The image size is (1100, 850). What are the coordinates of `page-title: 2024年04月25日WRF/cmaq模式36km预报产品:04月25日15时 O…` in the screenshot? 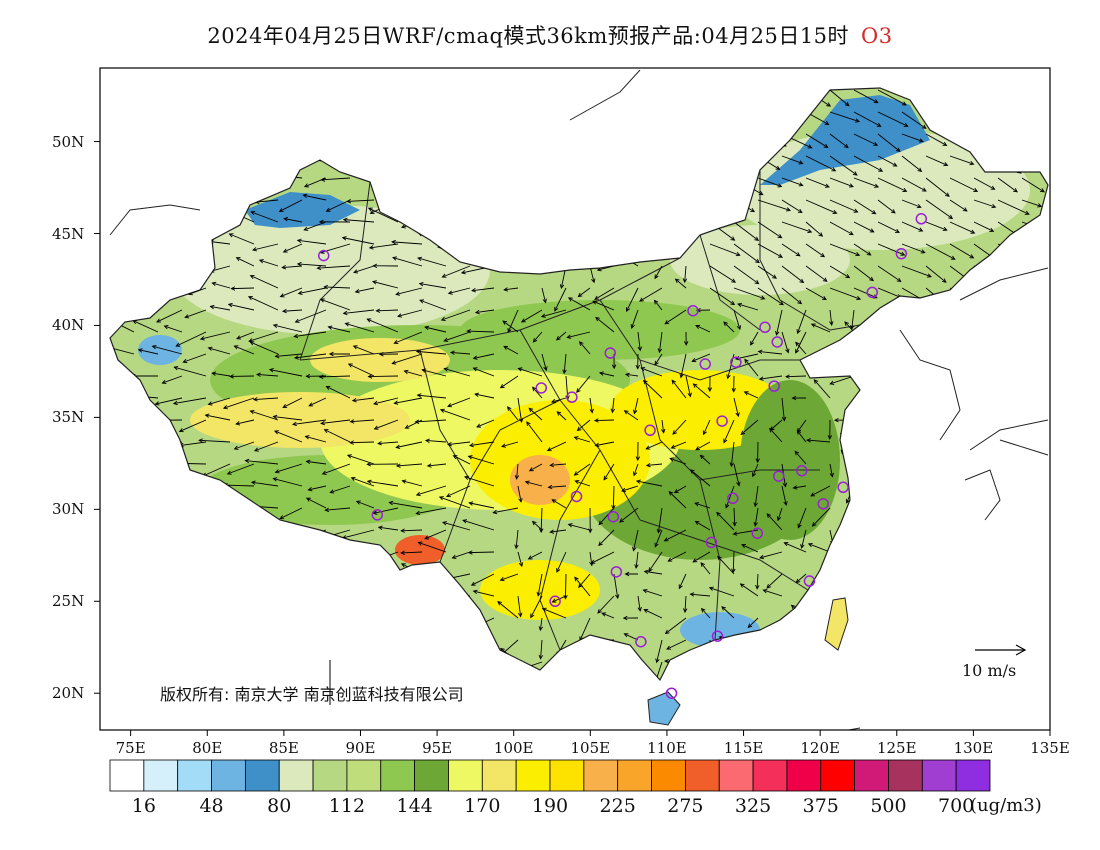 It's located at (550, 36).